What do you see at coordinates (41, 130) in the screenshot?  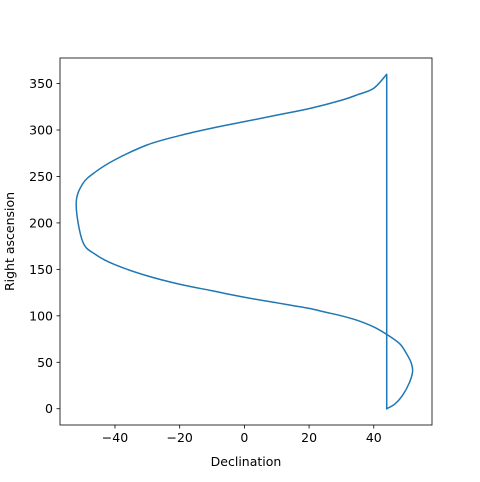 I see `y-tick-label: 300` at bounding box center [41, 130].